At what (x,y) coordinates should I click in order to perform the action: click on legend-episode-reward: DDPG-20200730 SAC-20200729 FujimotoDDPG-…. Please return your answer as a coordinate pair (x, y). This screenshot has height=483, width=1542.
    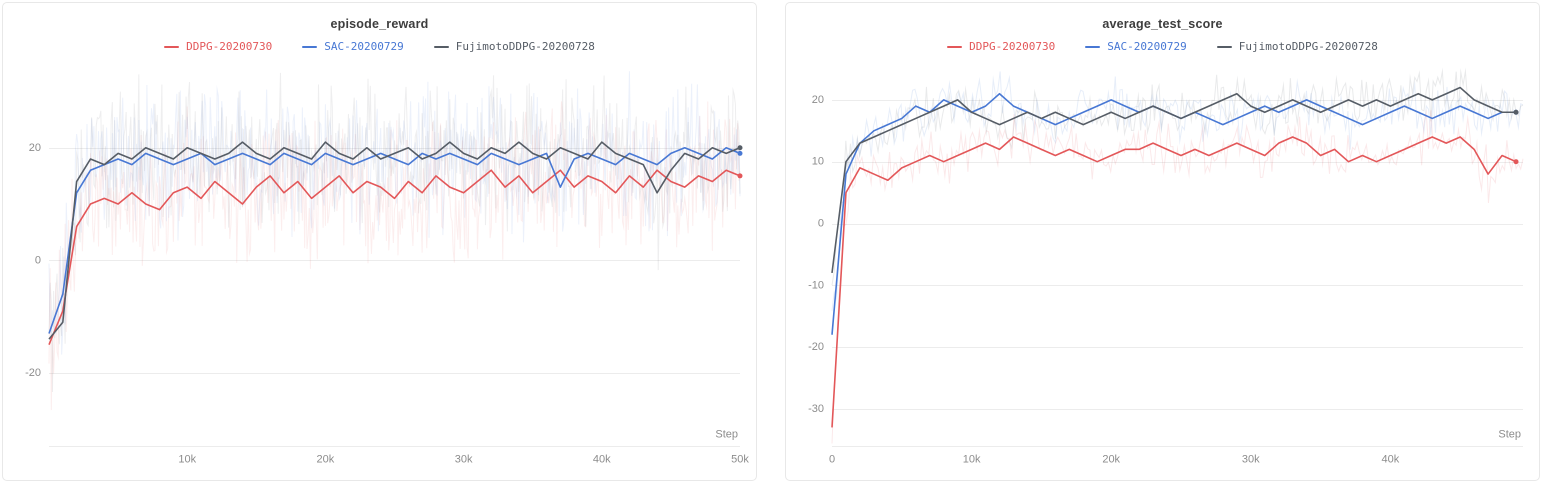
    Looking at the image, I should click on (379, 46).